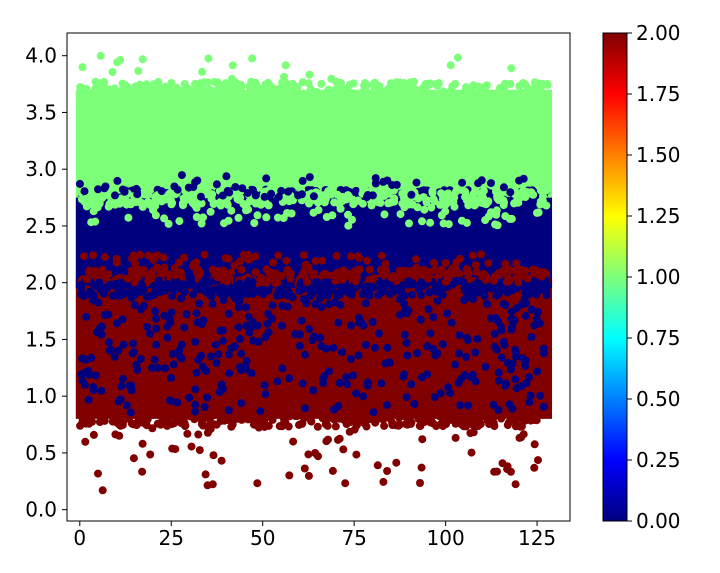 The width and height of the screenshot is (720, 573). What do you see at coordinates (658, 33) in the screenshot?
I see `colorbar-tick-label: 2.00` at bounding box center [658, 33].